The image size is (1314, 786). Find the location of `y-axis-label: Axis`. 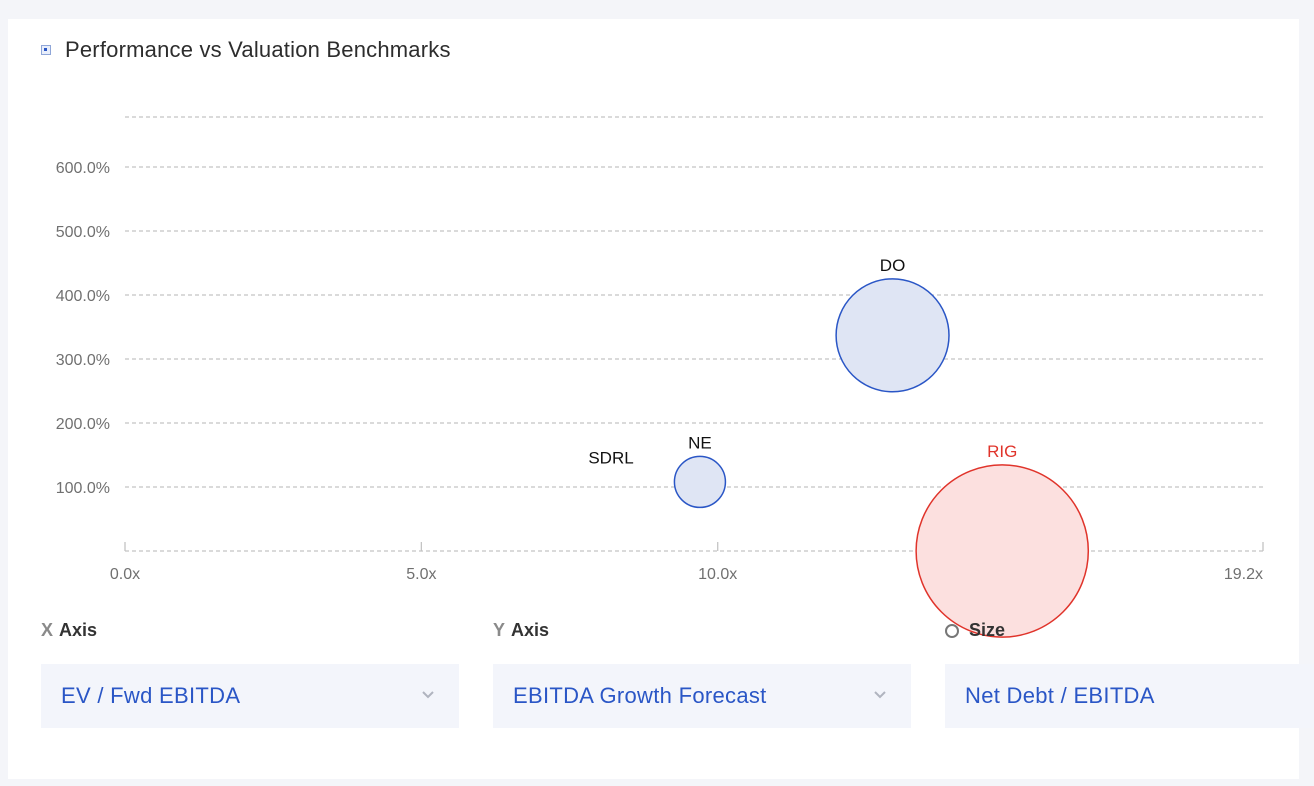

y-axis-label: Axis is located at coordinates (530, 630).